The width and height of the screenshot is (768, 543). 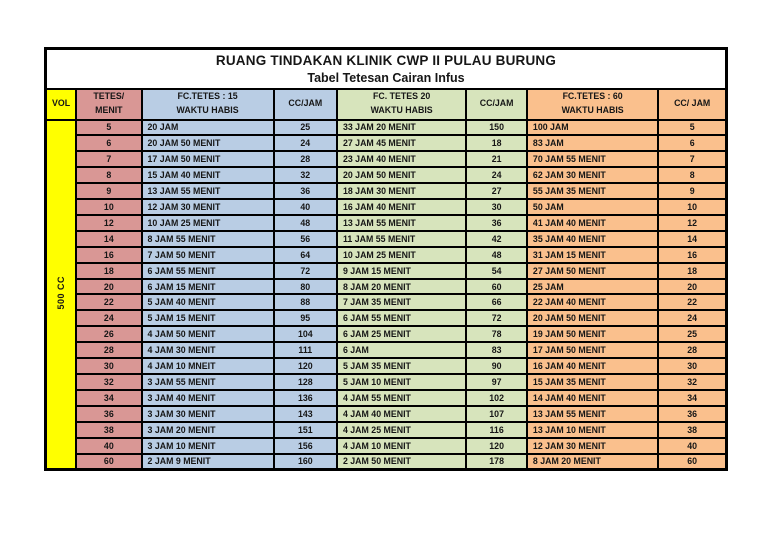 What do you see at coordinates (207, 382) in the screenshot?
I see `cell-waktu-habis-15: 3 JAM 55 MENIT` at bounding box center [207, 382].